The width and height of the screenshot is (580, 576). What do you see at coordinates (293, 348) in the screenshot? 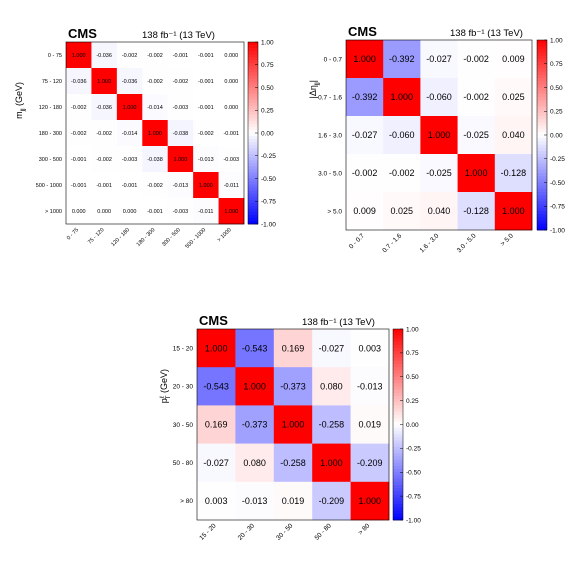
I see `cell-value-label: 0.169` at bounding box center [293, 348].